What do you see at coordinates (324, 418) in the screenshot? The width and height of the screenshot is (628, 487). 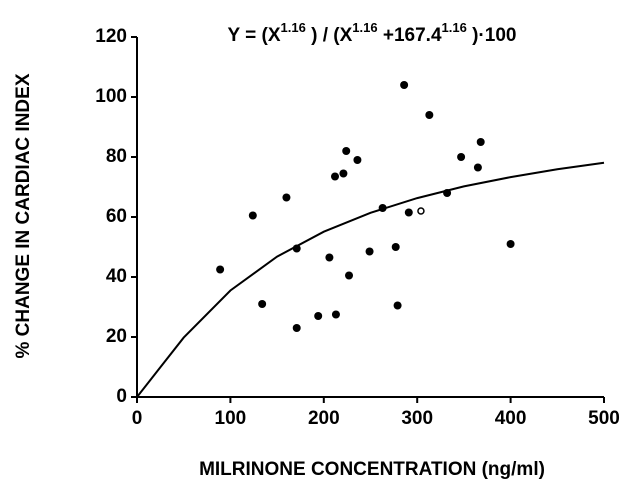 I see `x-tick-label: 200` at bounding box center [324, 418].